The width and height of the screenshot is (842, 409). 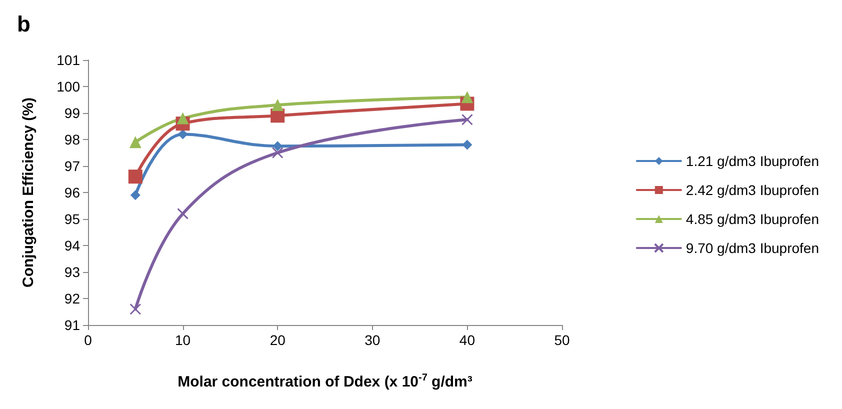 What do you see at coordinates (72, 166) in the screenshot?
I see `y-tick-label: 97` at bounding box center [72, 166].